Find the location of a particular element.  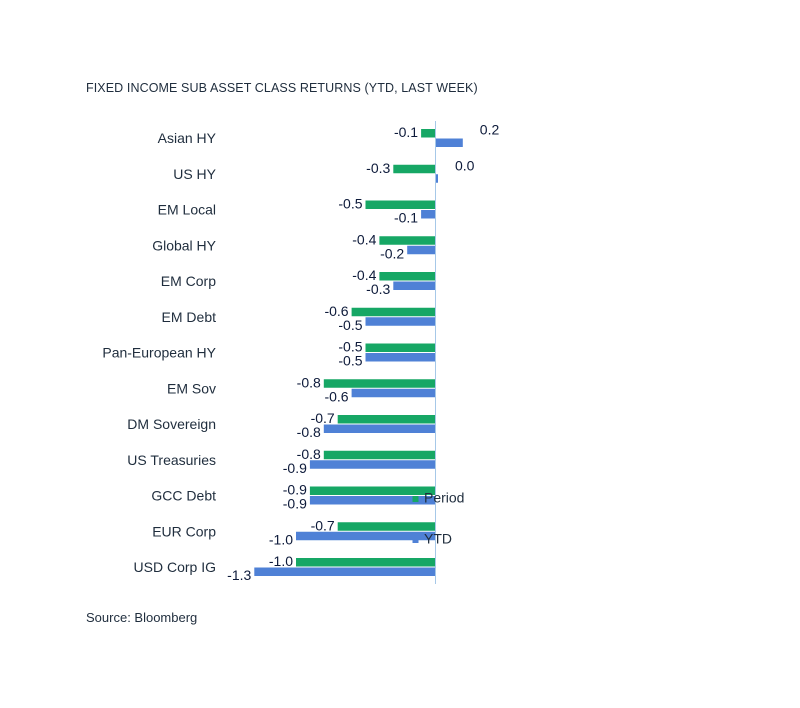

period-bar-us-hy is located at coordinates (414, 169).